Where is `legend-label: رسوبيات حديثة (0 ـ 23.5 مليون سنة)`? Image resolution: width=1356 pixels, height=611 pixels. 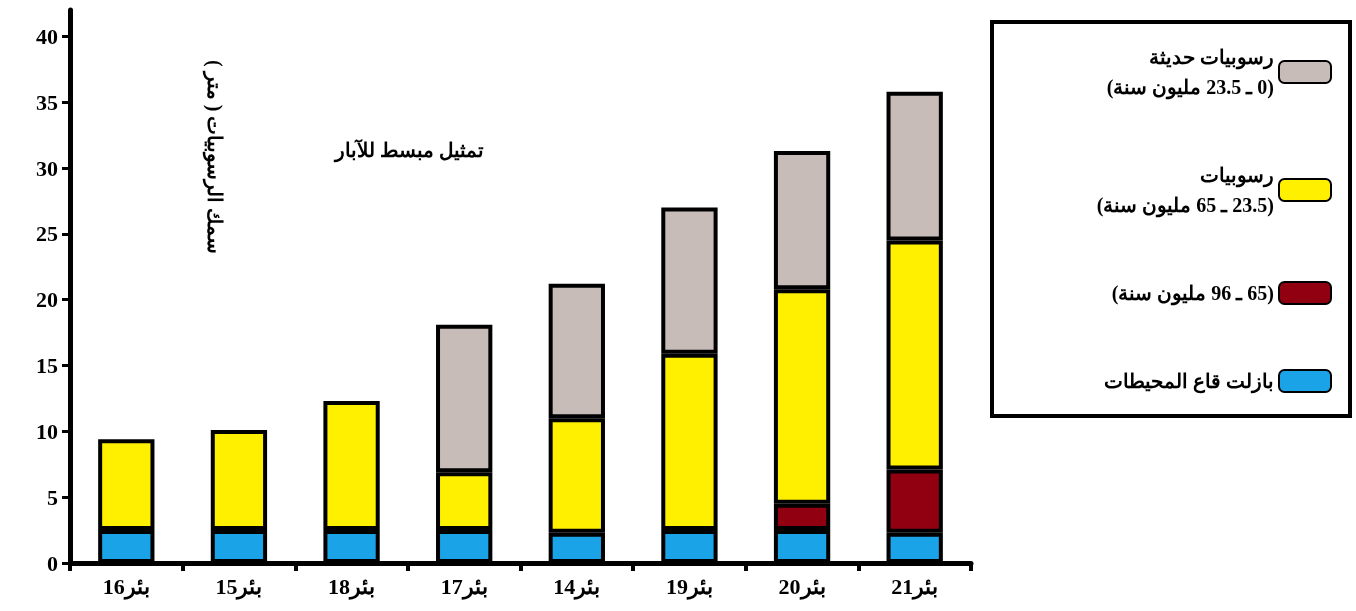
legend-label: رسوبيات حديثة (0 ـ 23.5 مليون سنة) is located at coordinates (1190, 73).